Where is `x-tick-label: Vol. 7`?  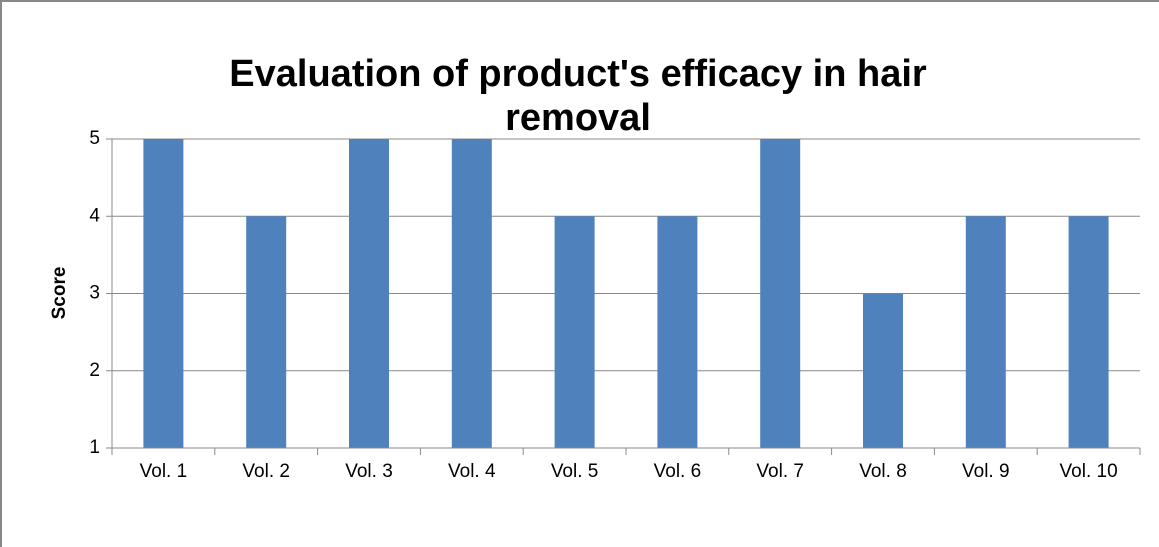
x-tick-label: Vol. 7 is located at coordinates (780, 471).